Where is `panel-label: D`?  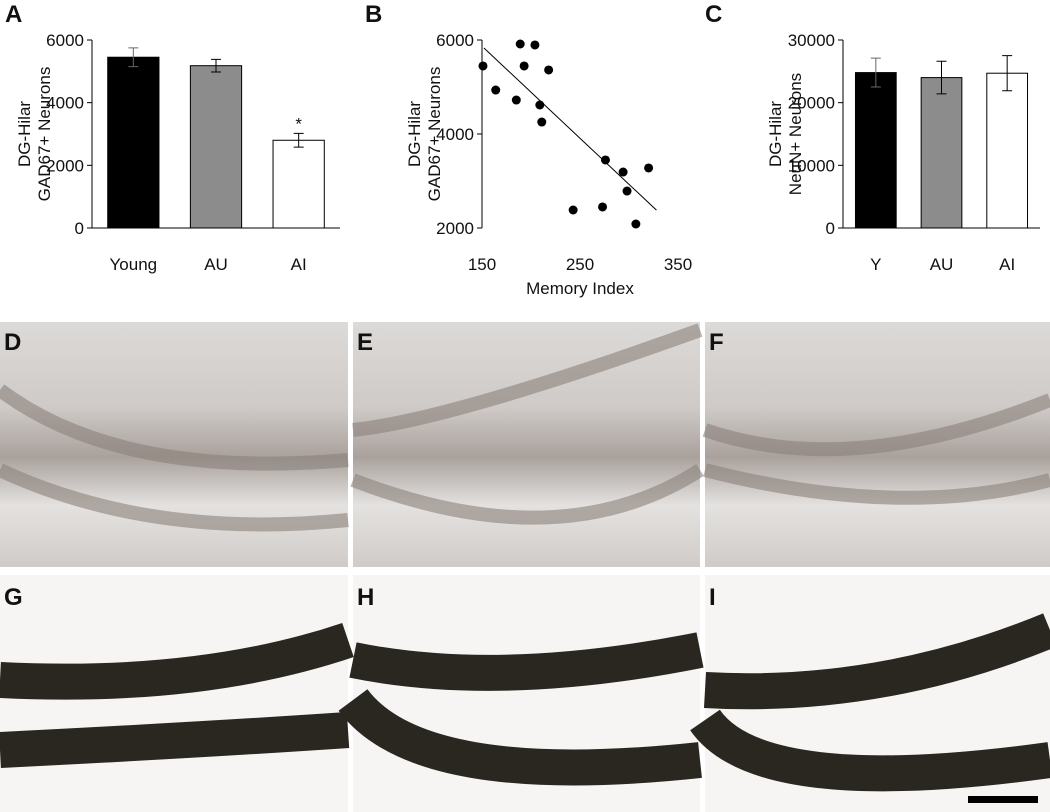 panel-label: D is located at coordinates (12, 342).